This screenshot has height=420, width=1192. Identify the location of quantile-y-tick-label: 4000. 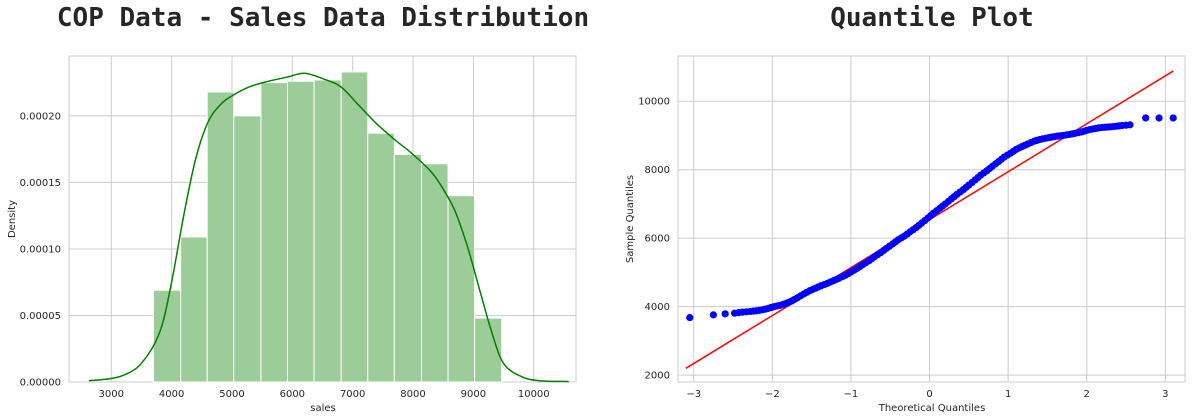
(657, 307).